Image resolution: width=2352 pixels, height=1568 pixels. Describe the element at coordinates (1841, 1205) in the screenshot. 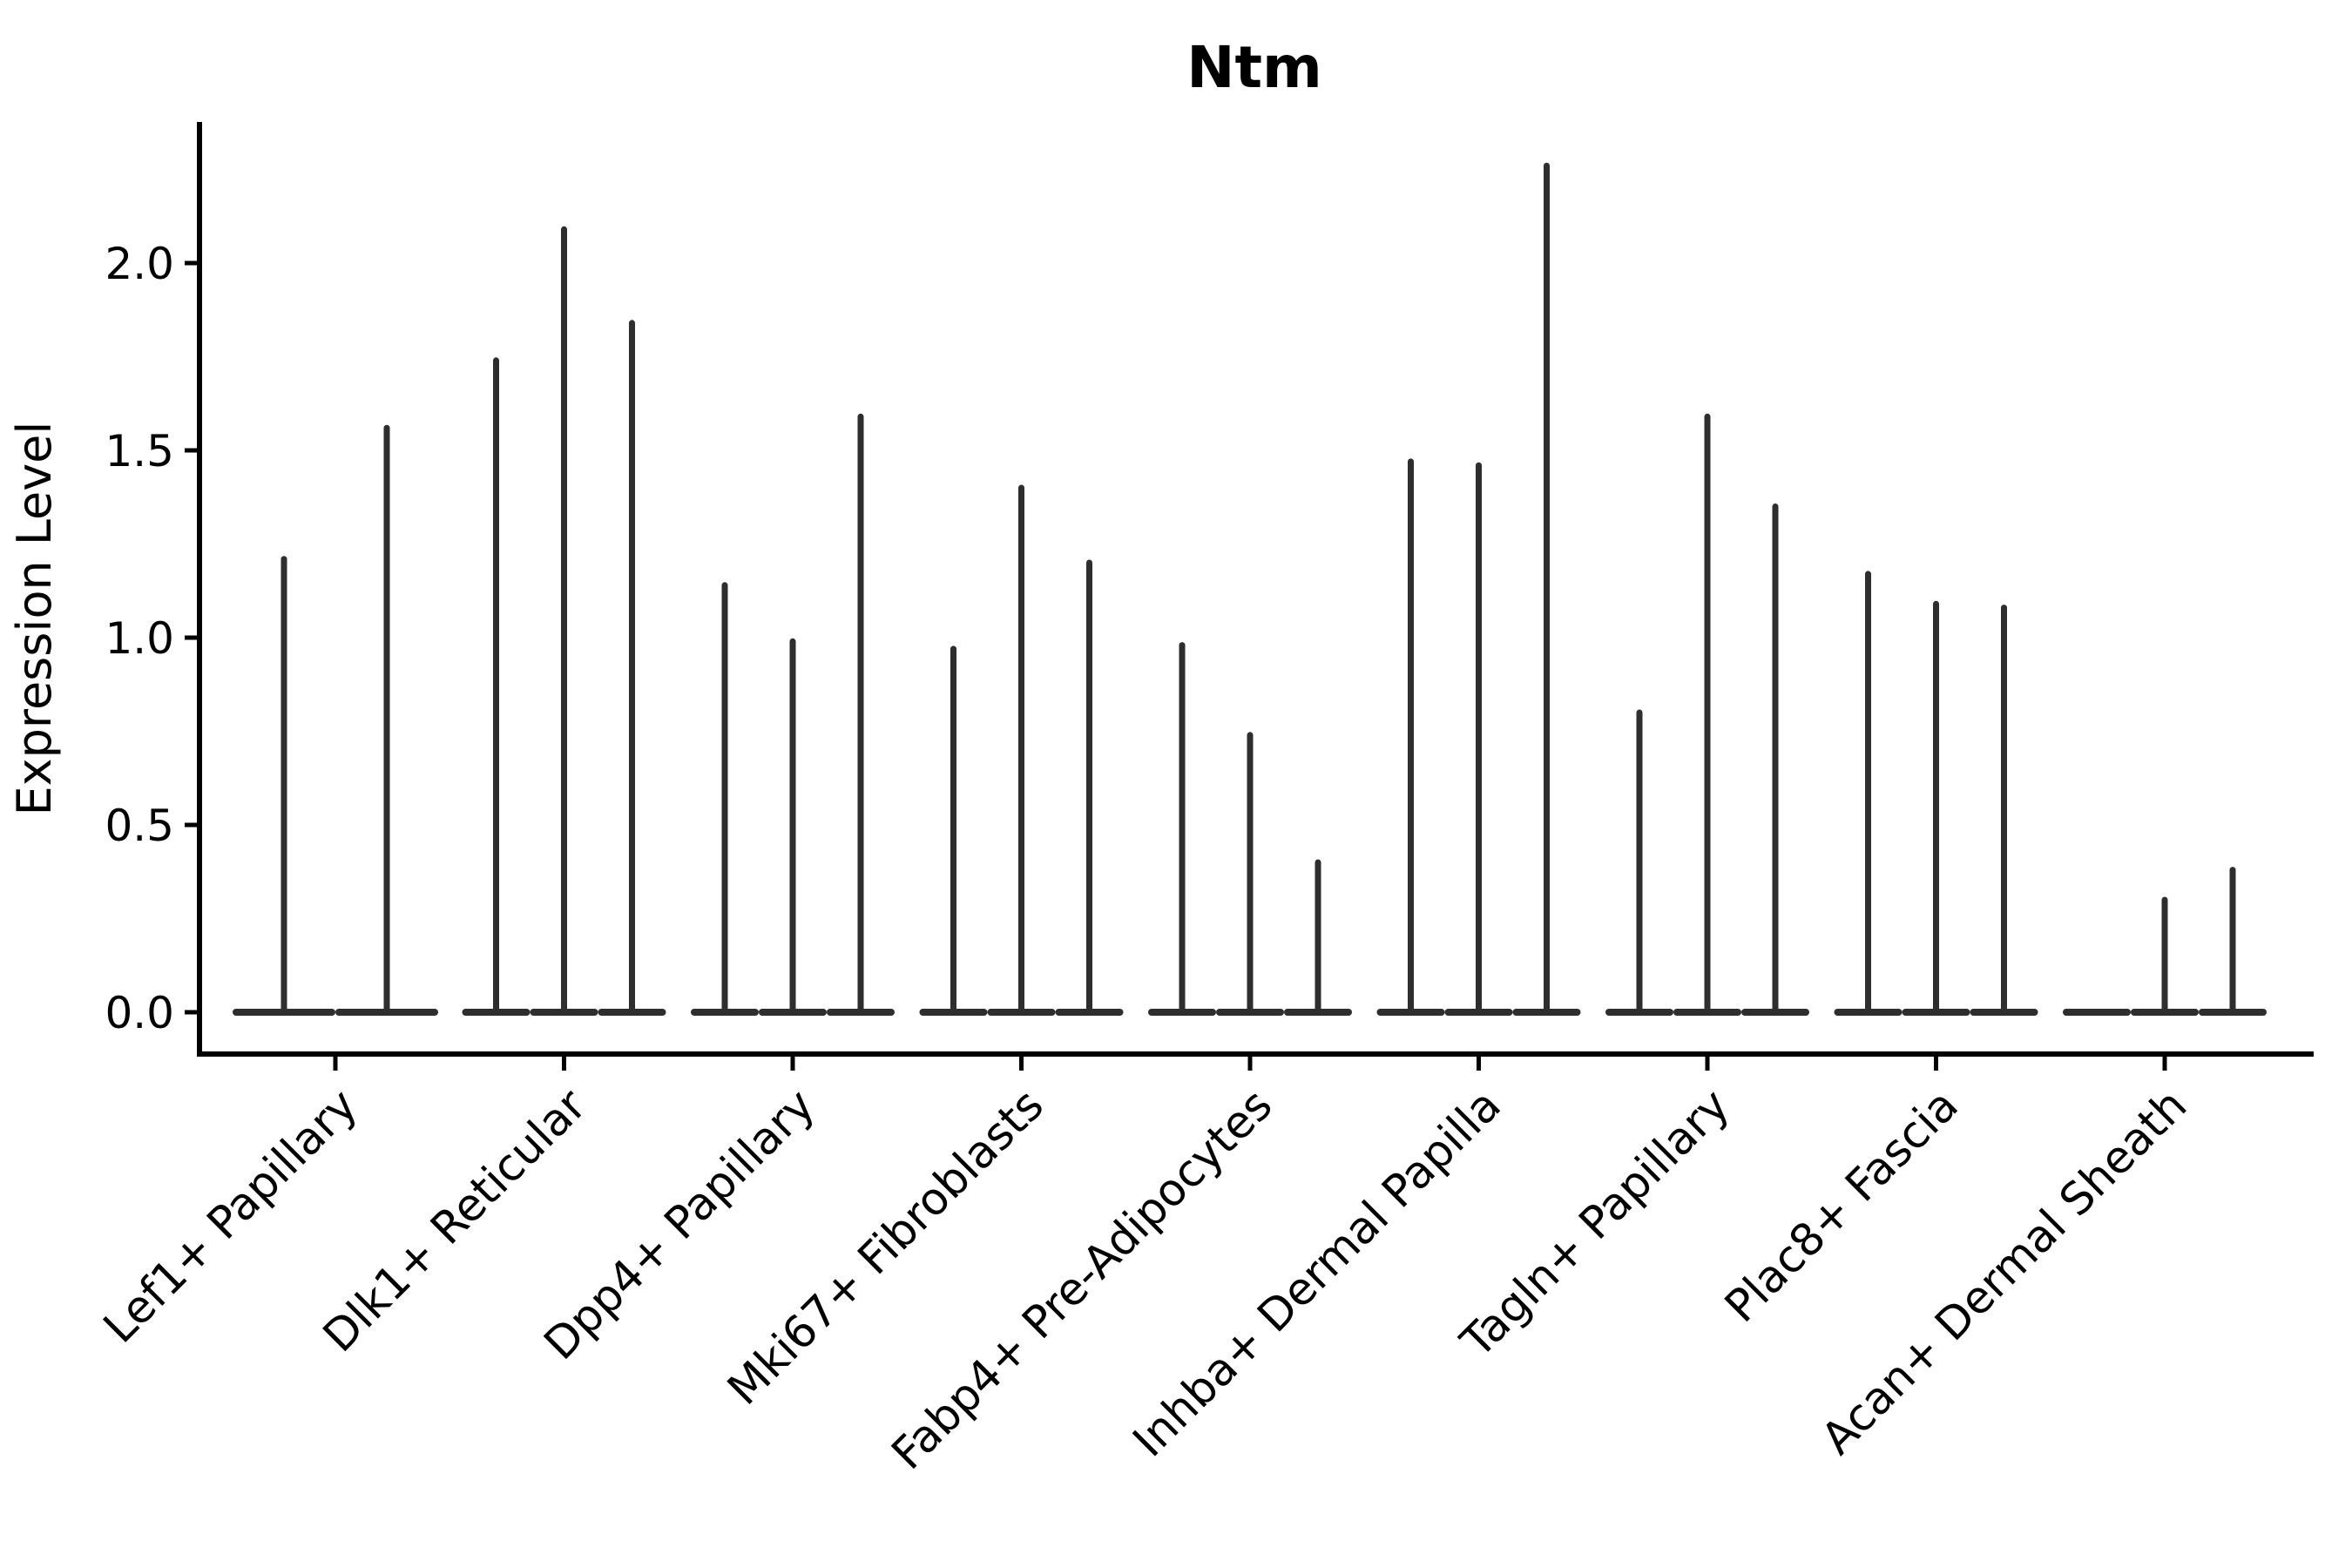

I see `x-tick-label: Plac8+ Fascia` at that location.